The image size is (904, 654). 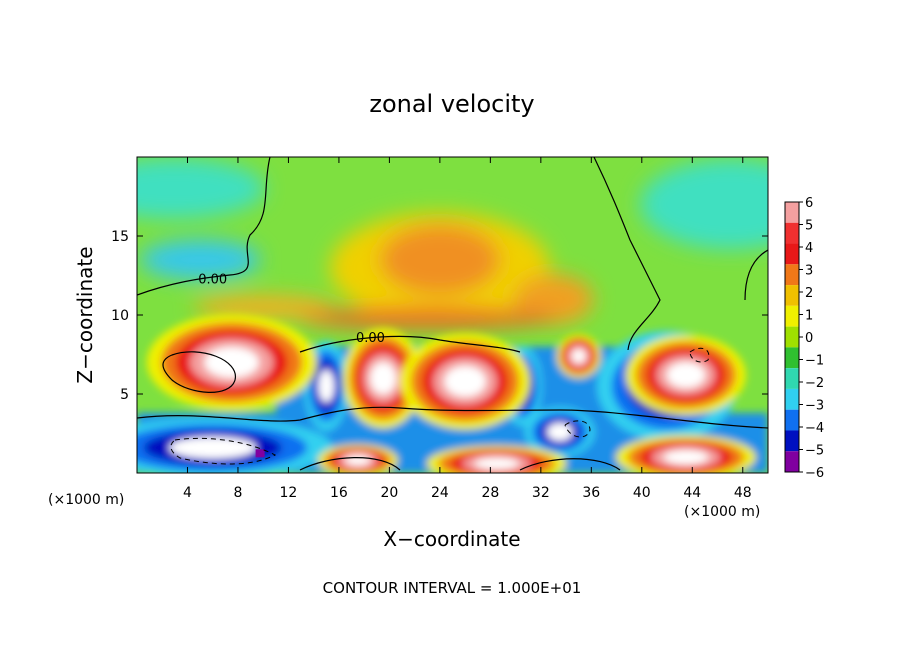 I want to click on x-tick-label: 48, so click(x=743, y=493).